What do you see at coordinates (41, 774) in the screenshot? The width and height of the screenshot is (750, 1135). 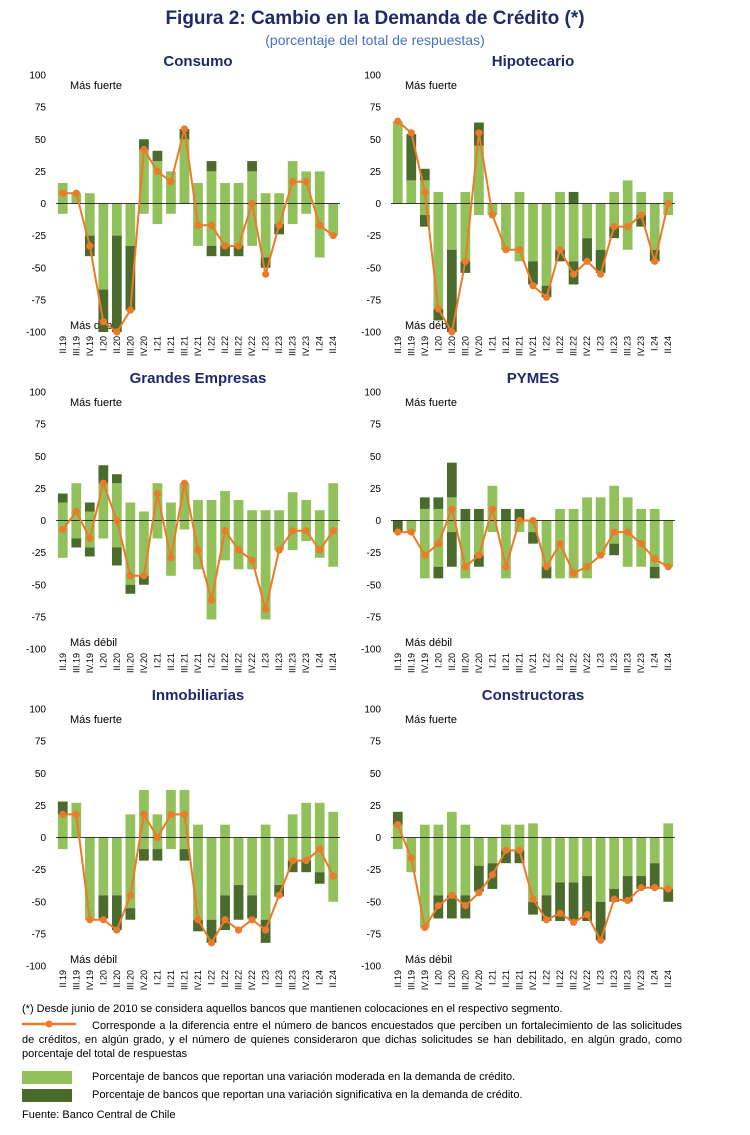 I see `y-tick-label: 50` at bounding box center [41, 774].